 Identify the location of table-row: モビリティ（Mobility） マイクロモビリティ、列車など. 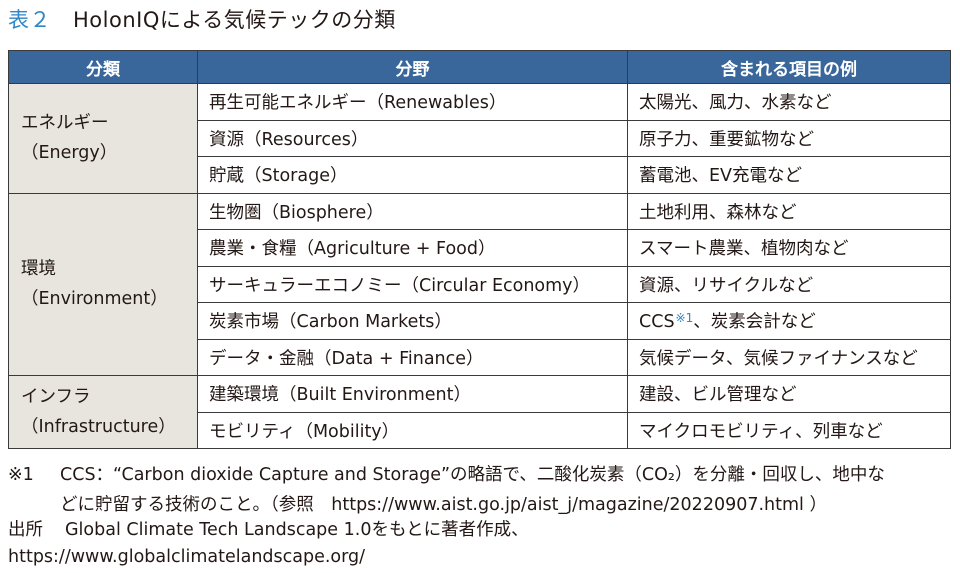
(480, 430).